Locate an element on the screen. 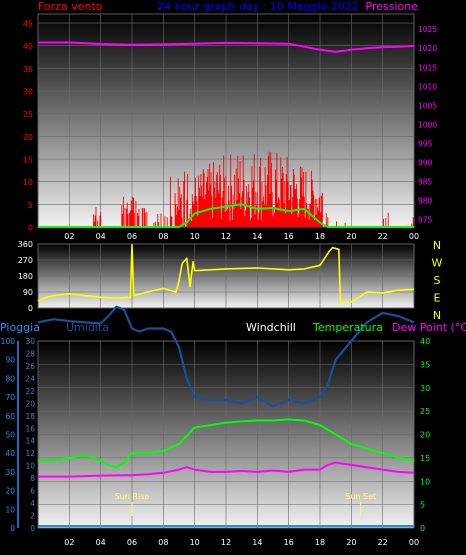 This screenshot has width=466, height=555. direction-marks is located at coordinates (226, 274).